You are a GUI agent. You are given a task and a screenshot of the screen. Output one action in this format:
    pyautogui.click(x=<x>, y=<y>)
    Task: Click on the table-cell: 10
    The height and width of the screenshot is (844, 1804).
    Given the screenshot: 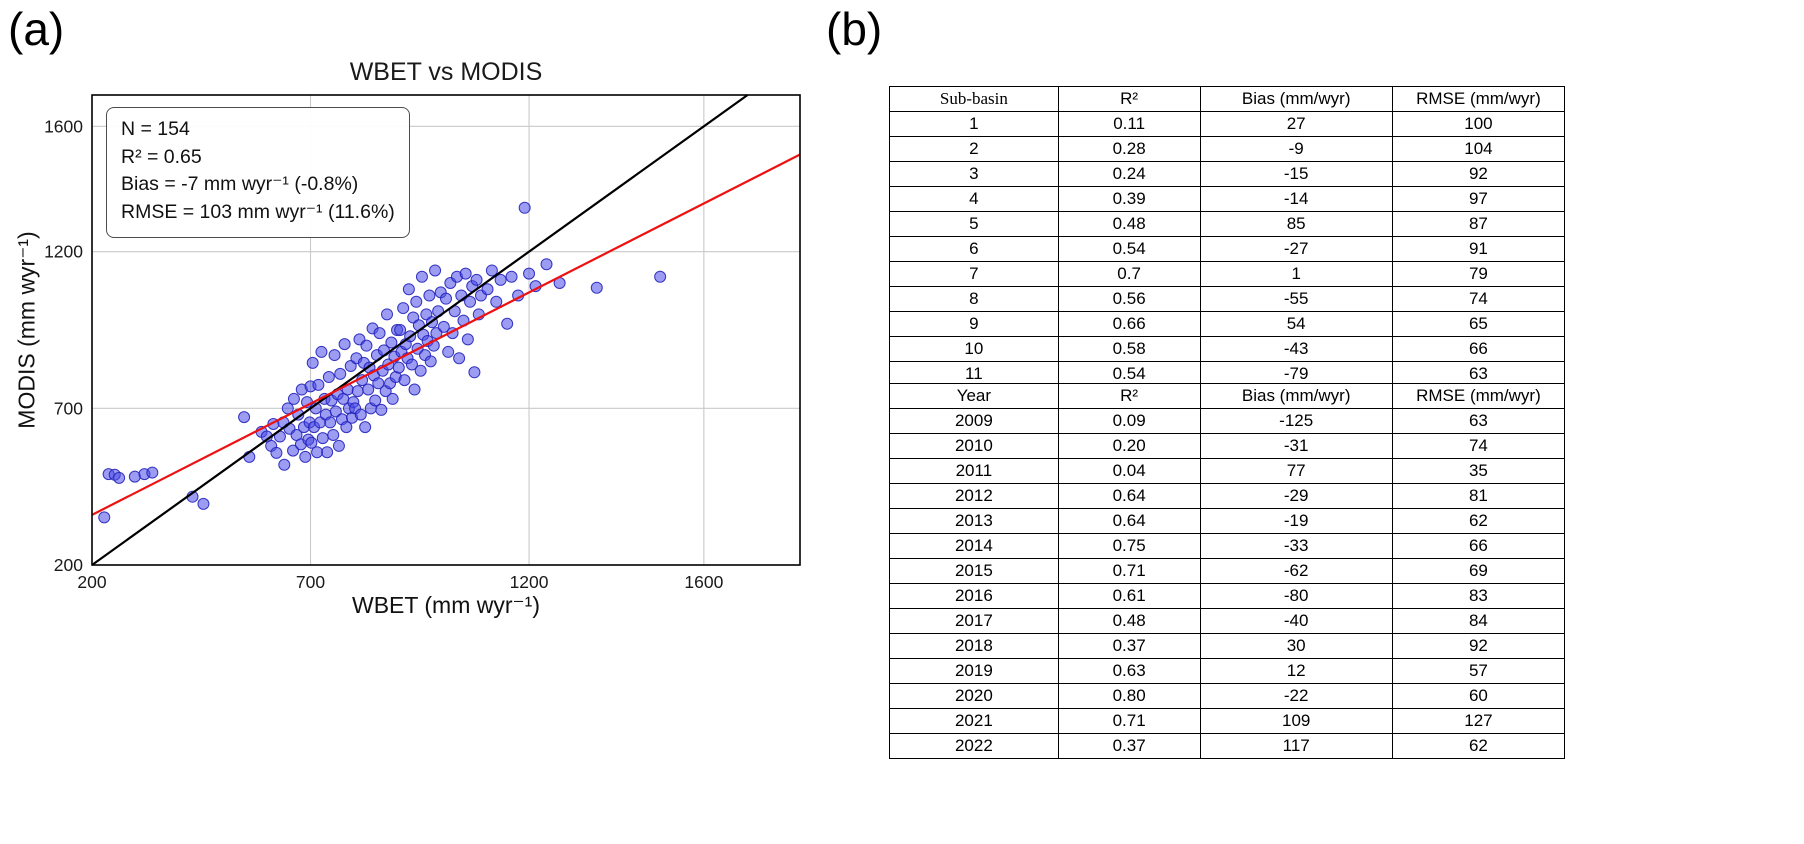 What is the action you would take?
    pyautogui.click(x=974, y=349)
    